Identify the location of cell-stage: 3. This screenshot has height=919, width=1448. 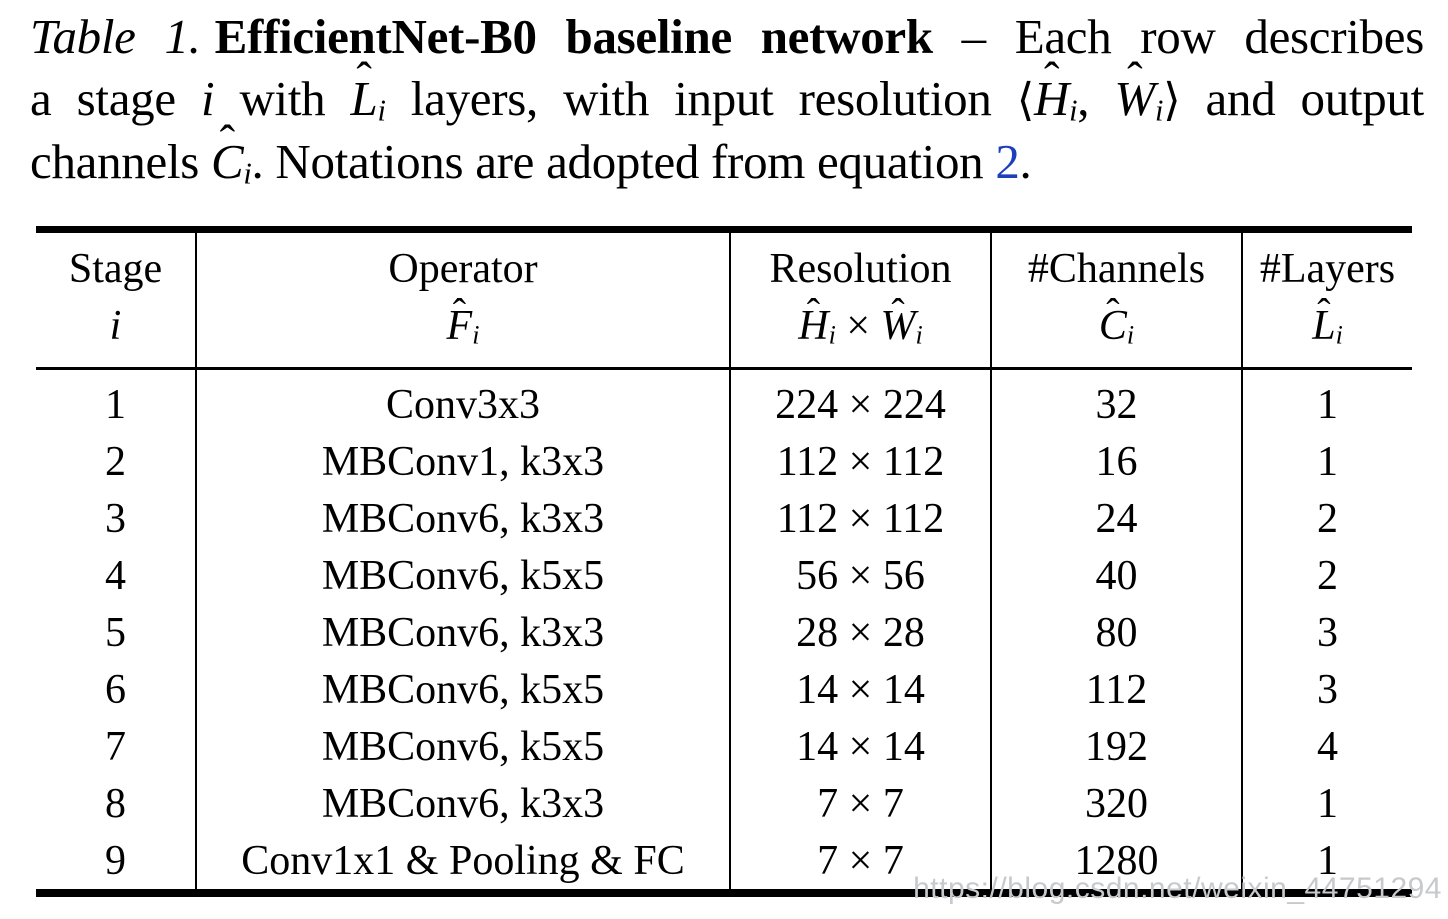
(115, 518).